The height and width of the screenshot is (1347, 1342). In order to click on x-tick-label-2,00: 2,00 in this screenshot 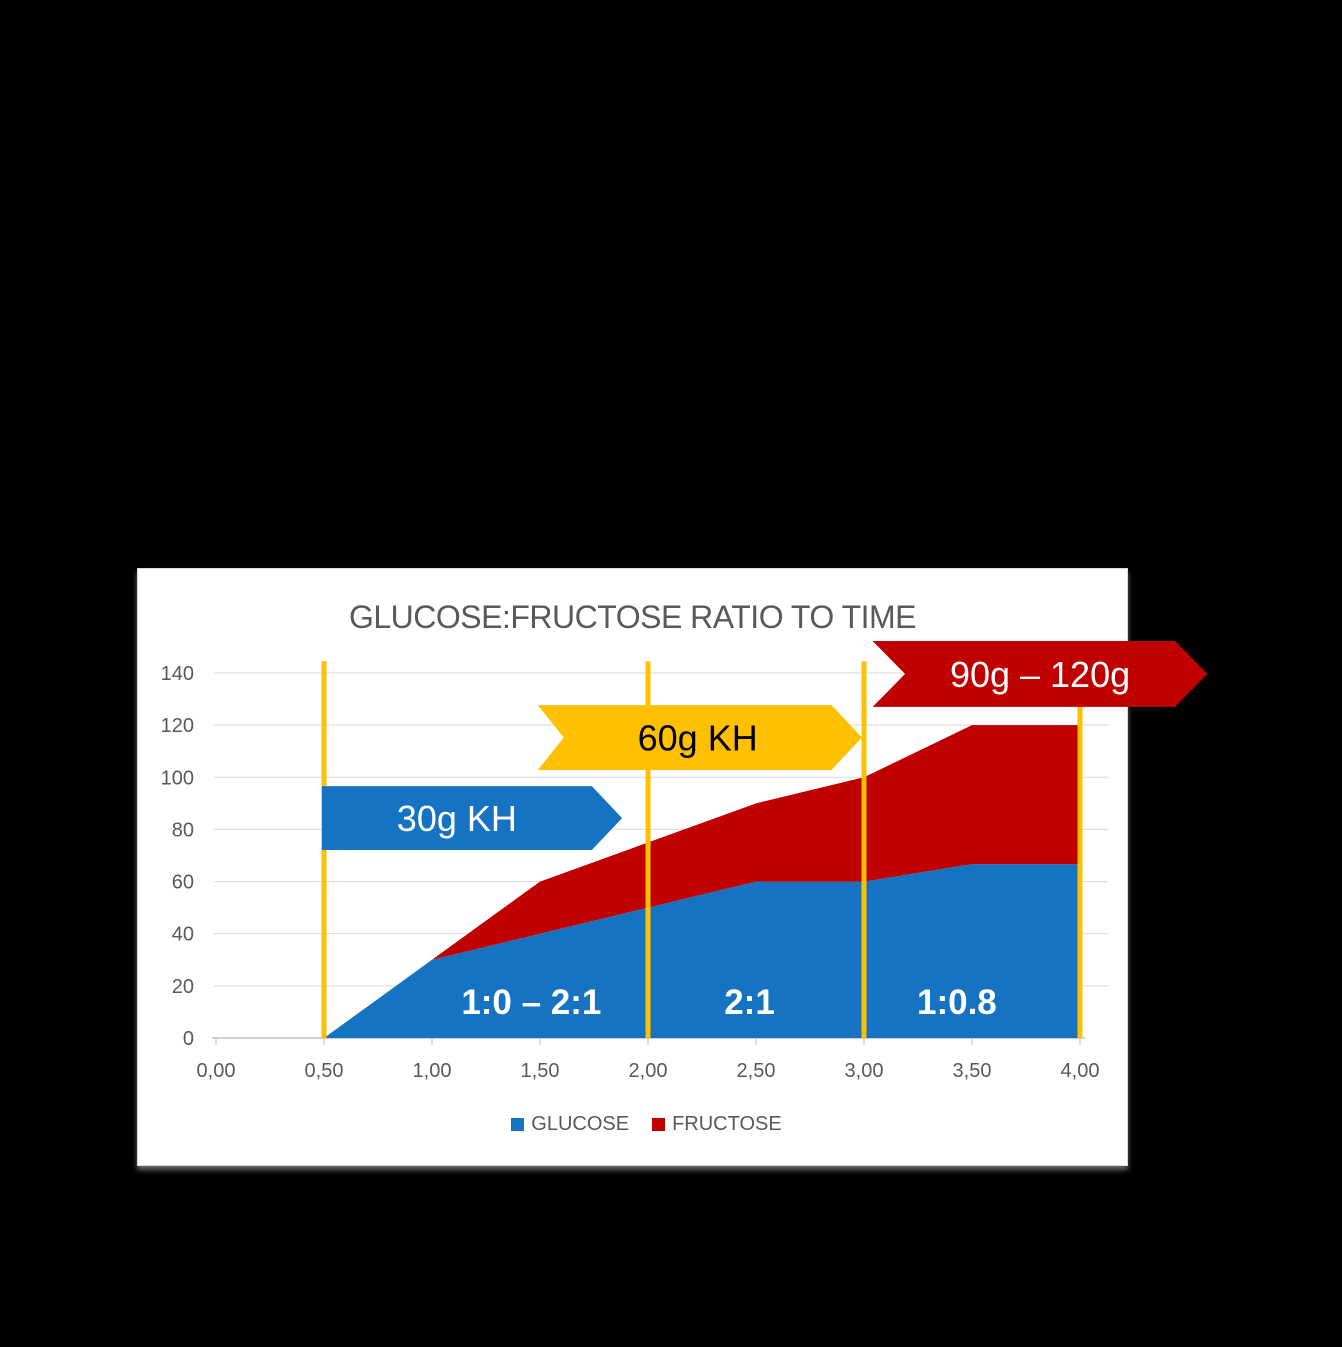, I will do `click(648, 1071)`.